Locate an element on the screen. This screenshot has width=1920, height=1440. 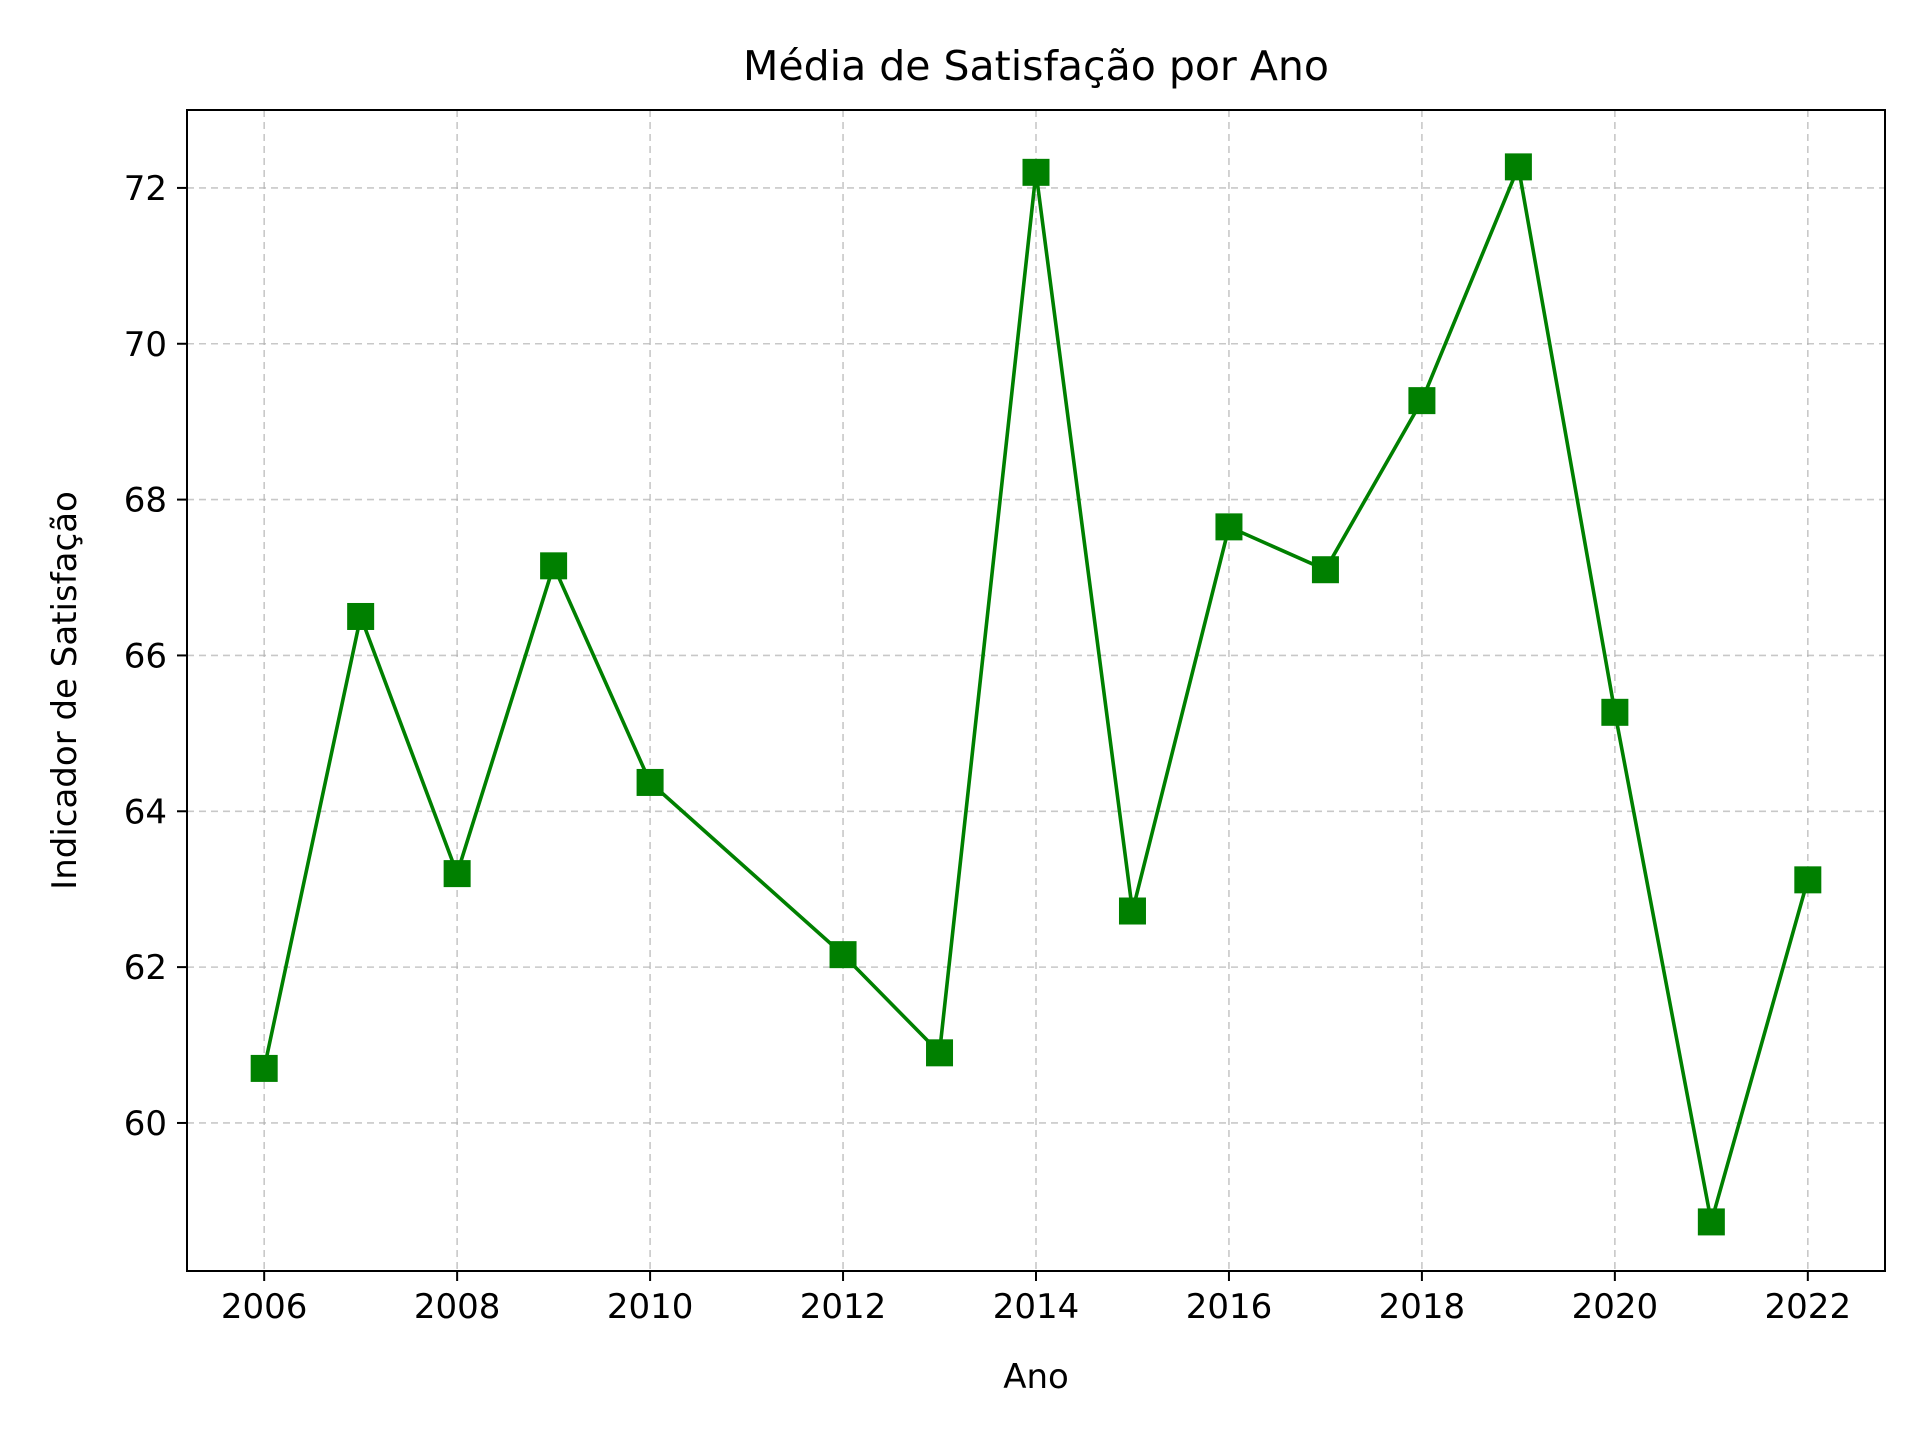
x-tick-label: 2010 is located at coordinates (650, 1307).